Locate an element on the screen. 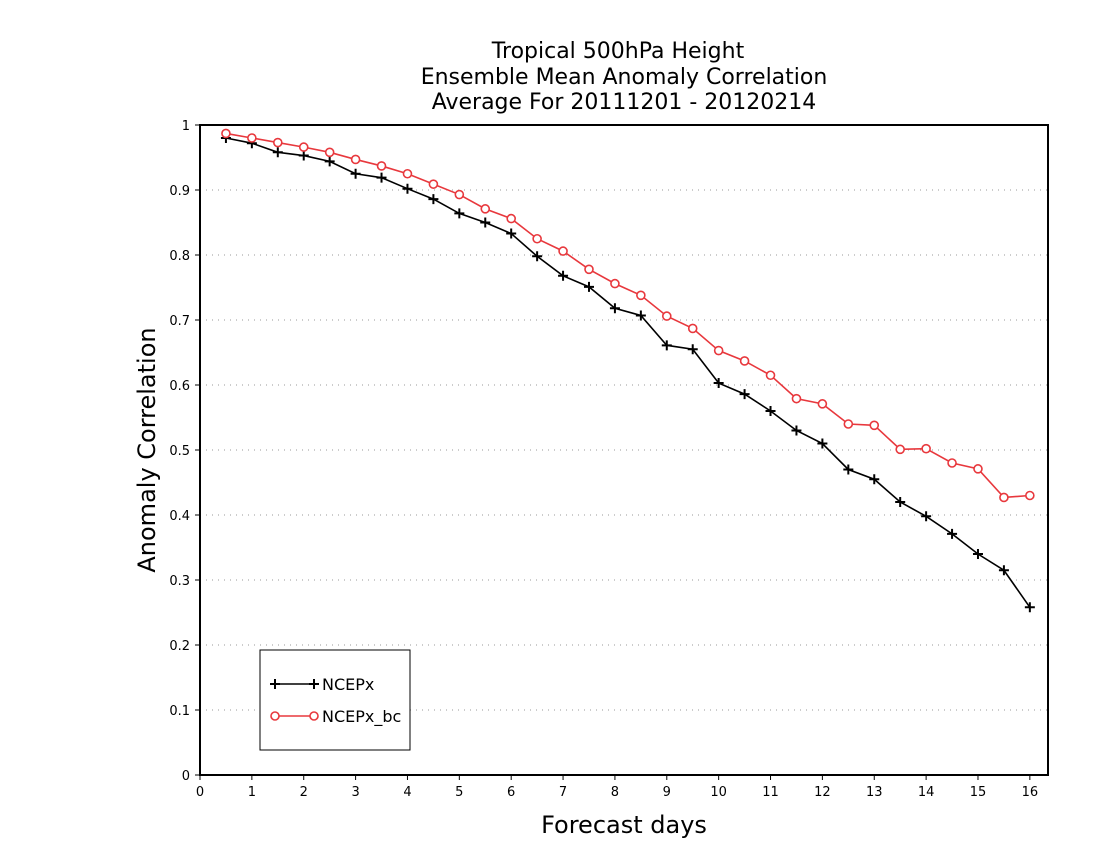 The image size is (1100, 850). x-tick-label: 5 is located at coordinates (459, 792).